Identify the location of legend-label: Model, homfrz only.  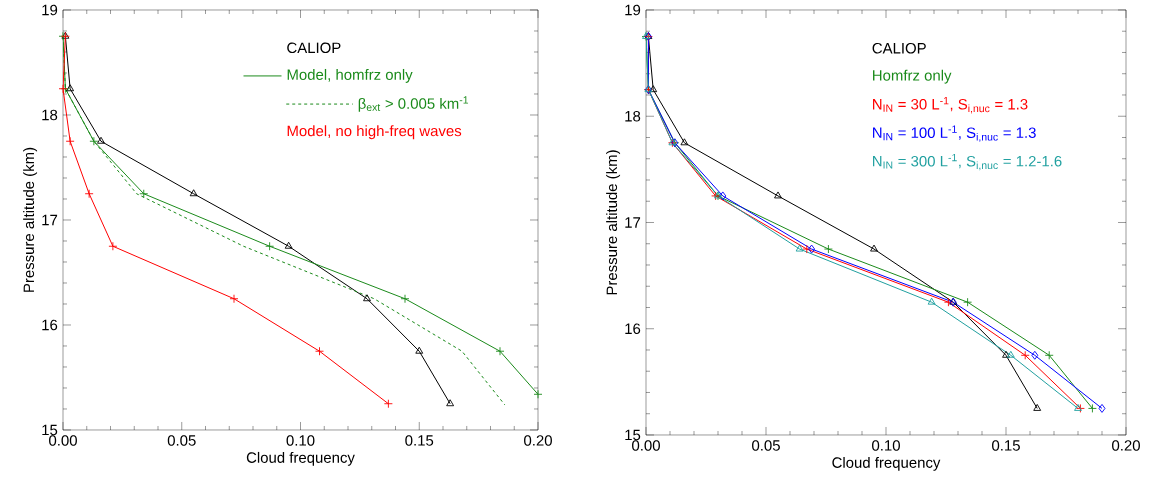
(350, 75).